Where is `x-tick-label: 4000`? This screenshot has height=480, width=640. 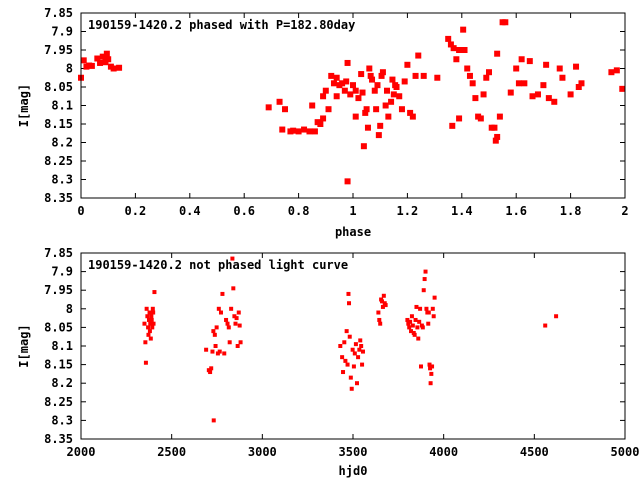
x-tick-label: 4000 is located at coordinates (443, 452).